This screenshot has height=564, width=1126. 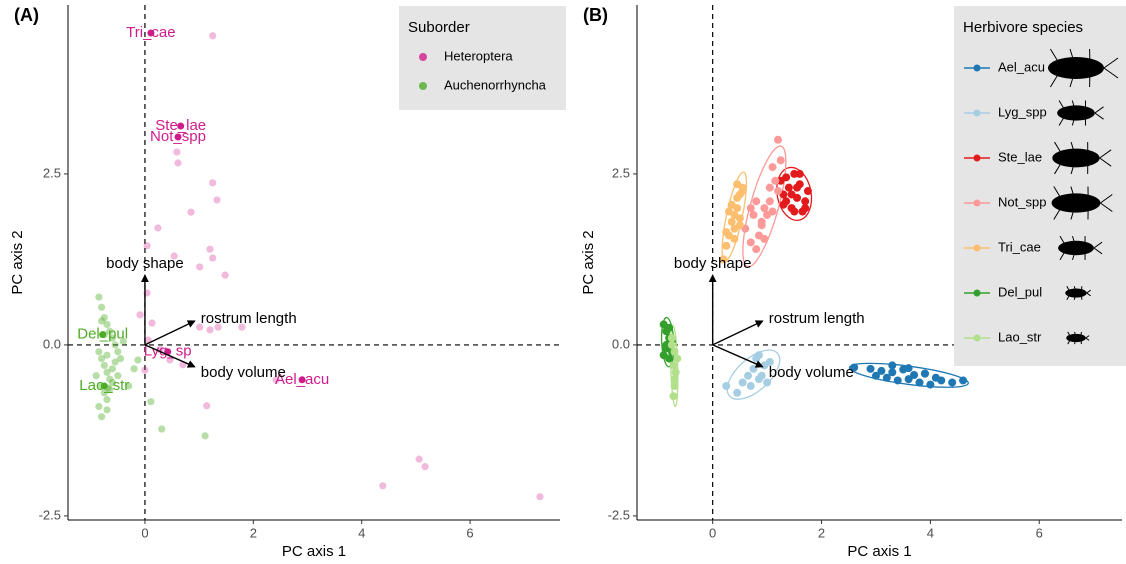 I want to click on y-tick-label: 0.0, so click(x=52, y=343).